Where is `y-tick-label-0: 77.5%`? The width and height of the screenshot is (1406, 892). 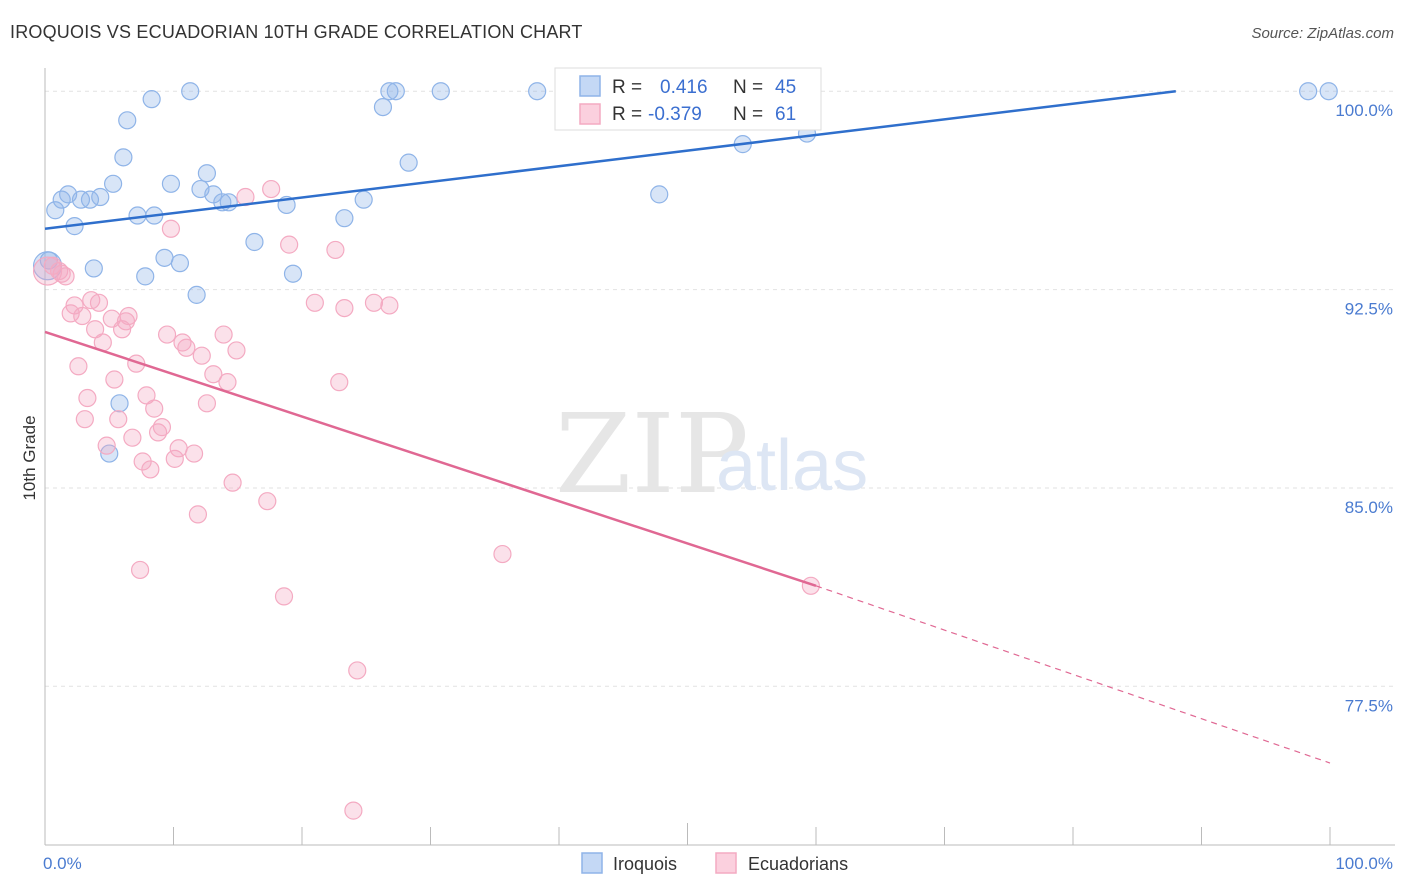 y-tick-label-0: 77.5% is located at coordinates (1369, 705).